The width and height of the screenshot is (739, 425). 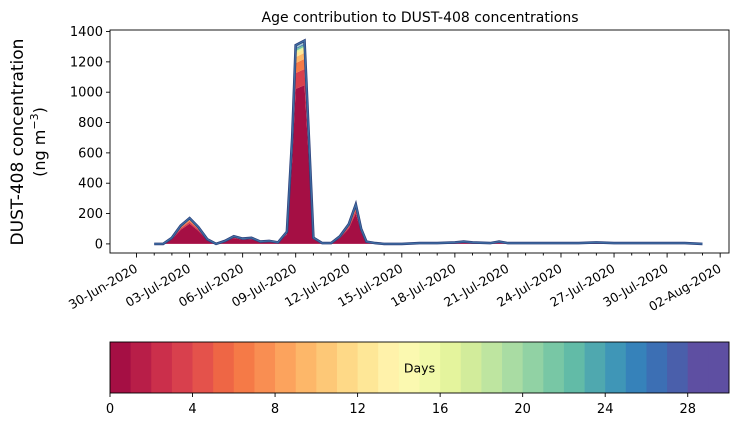 What do you see at coordinates (605, 409) in the screenshot?
I see `colorbar-tick-label: 24` at bounding box center [605, 409].